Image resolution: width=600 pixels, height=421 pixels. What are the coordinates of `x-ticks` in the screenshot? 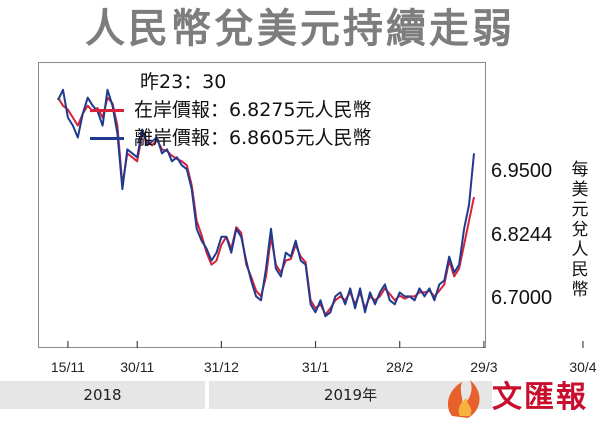 It's located at (325, 344).